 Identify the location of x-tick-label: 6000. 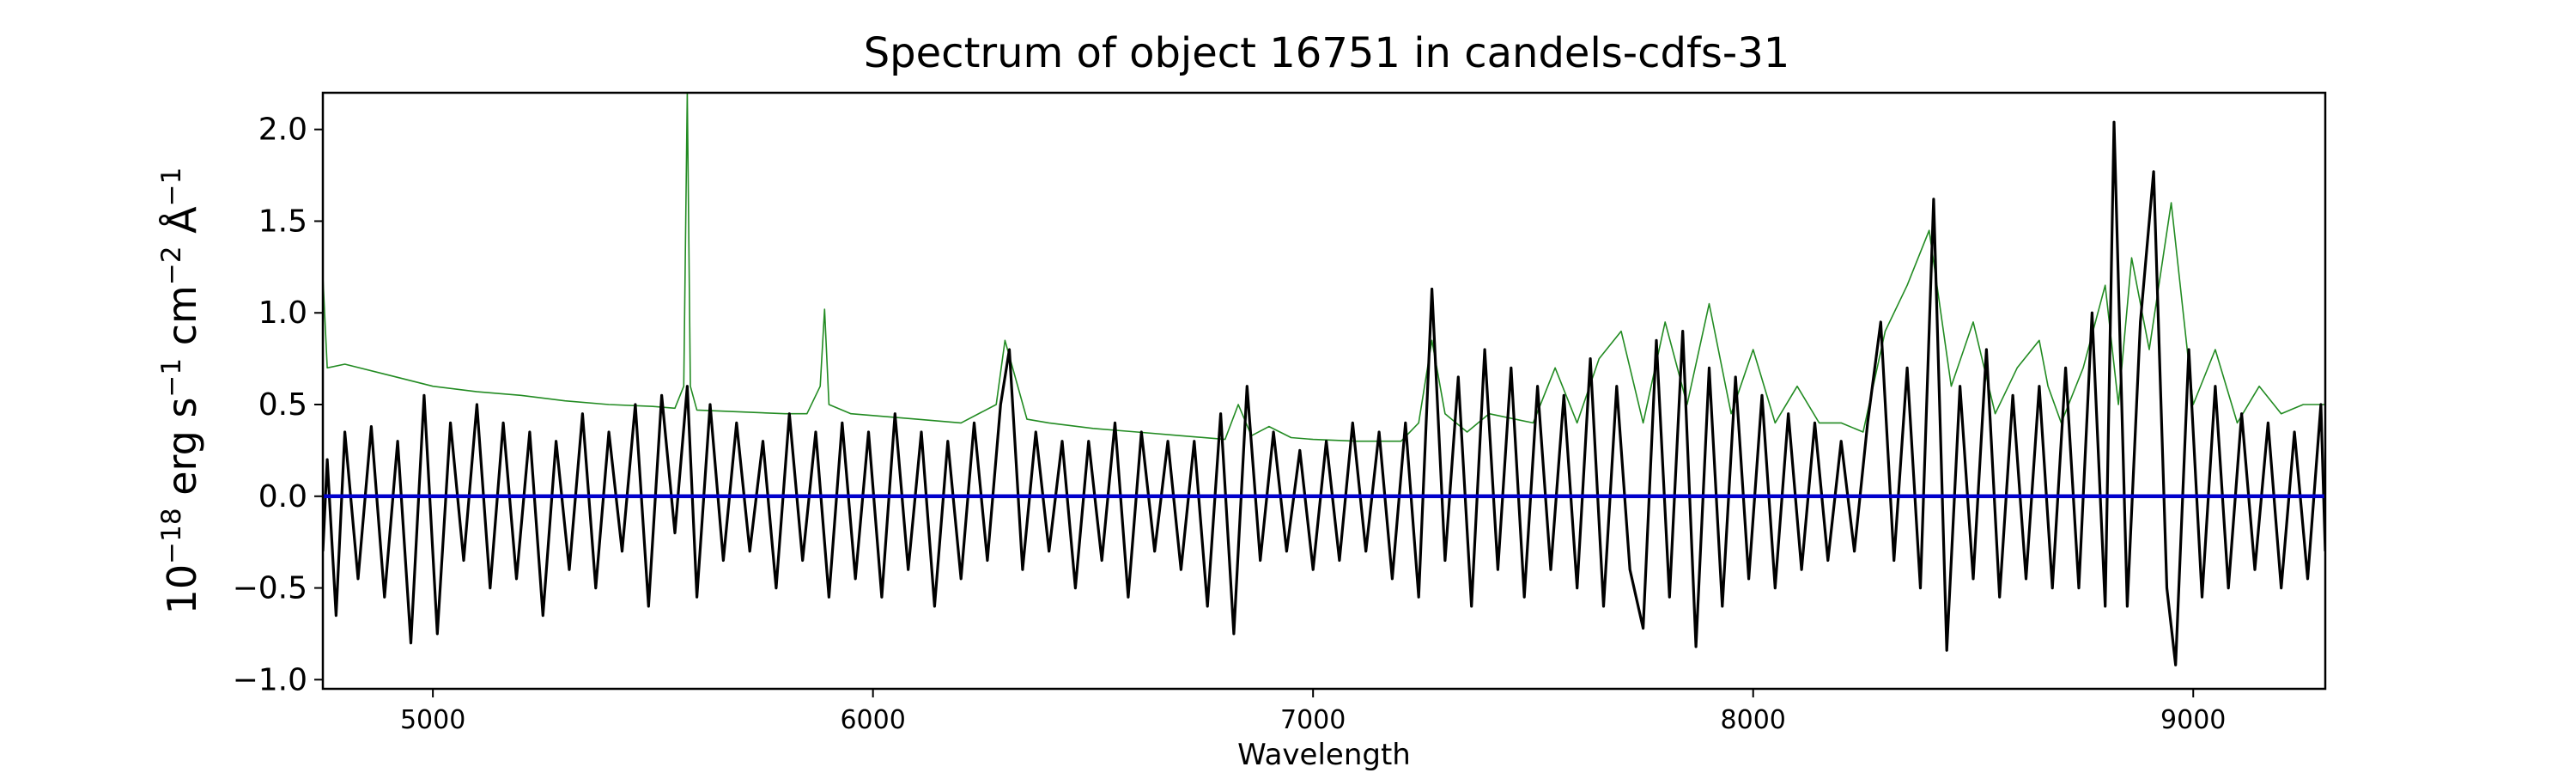
(872, 720).